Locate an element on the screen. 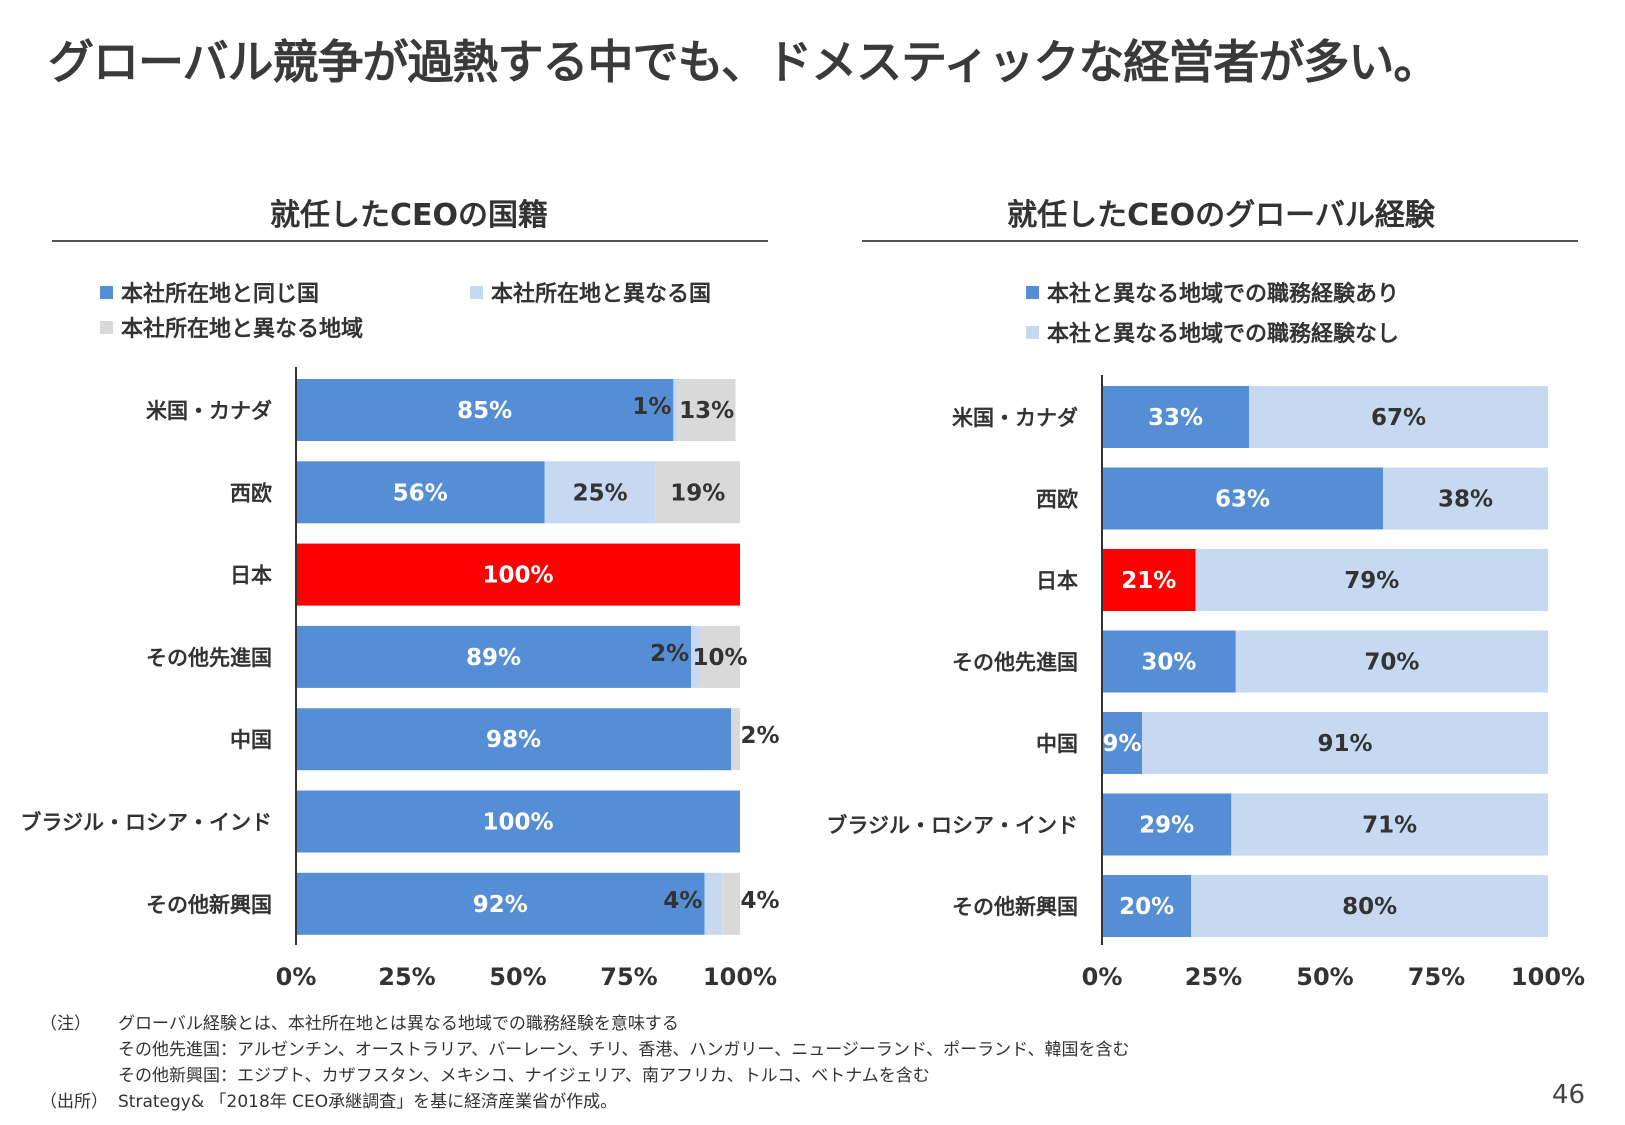 Image resolution: width=1625 pixels, height=1125 pixels. data-label: 89% is located at coordinates (493, 658).